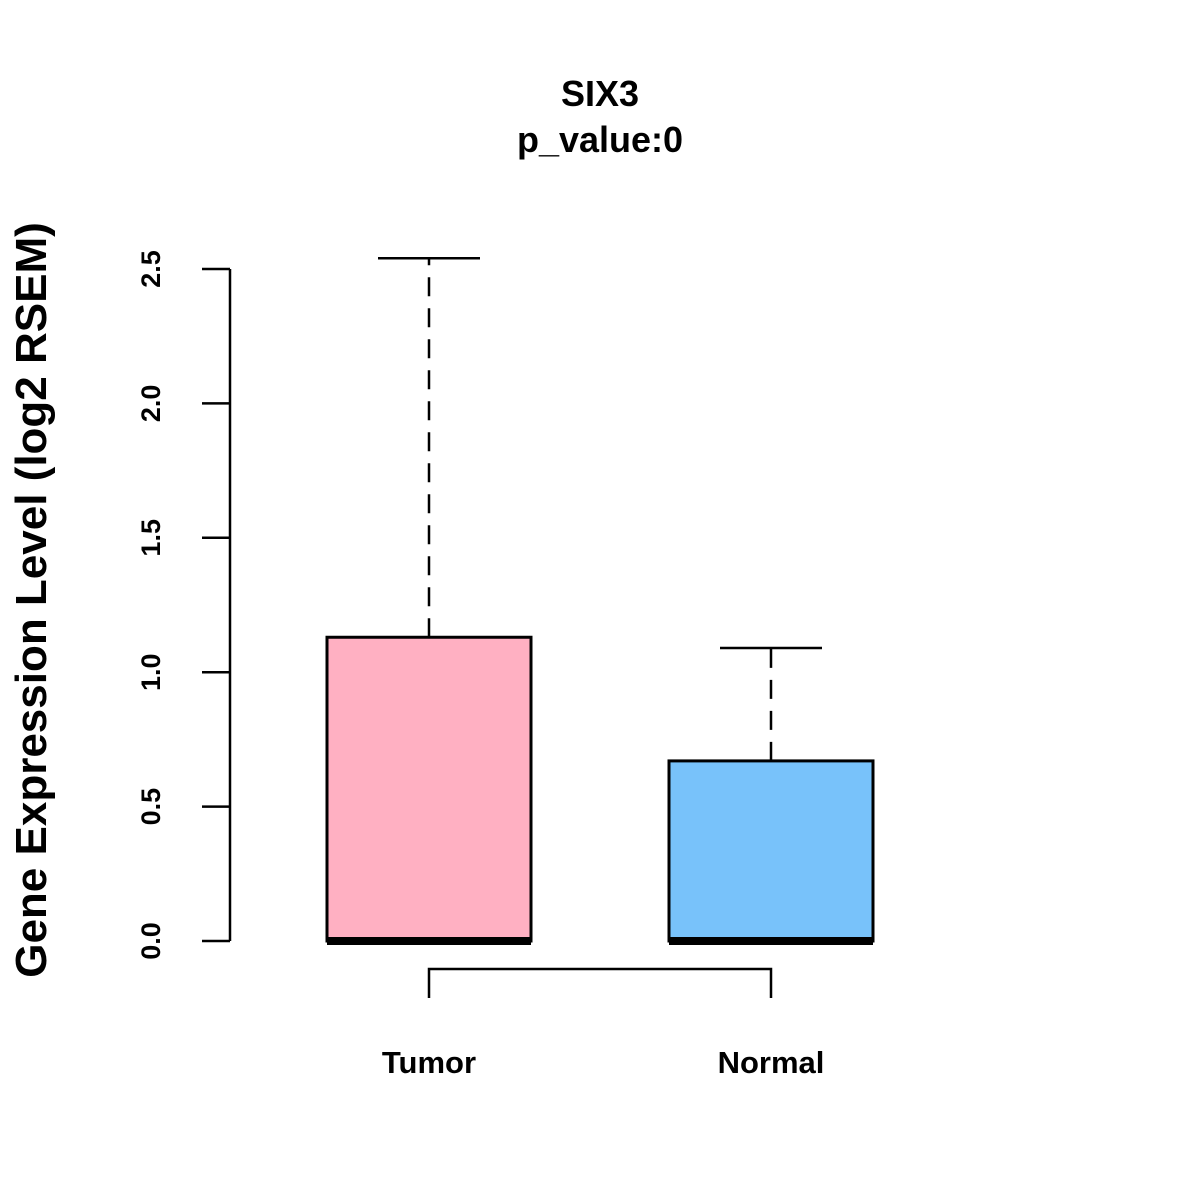 This screenshot has height=1200, width=1200. Describe the element at coordinates (429, 1062) in the screenshot. I see `x-label-tumor: Tumor` at that location.